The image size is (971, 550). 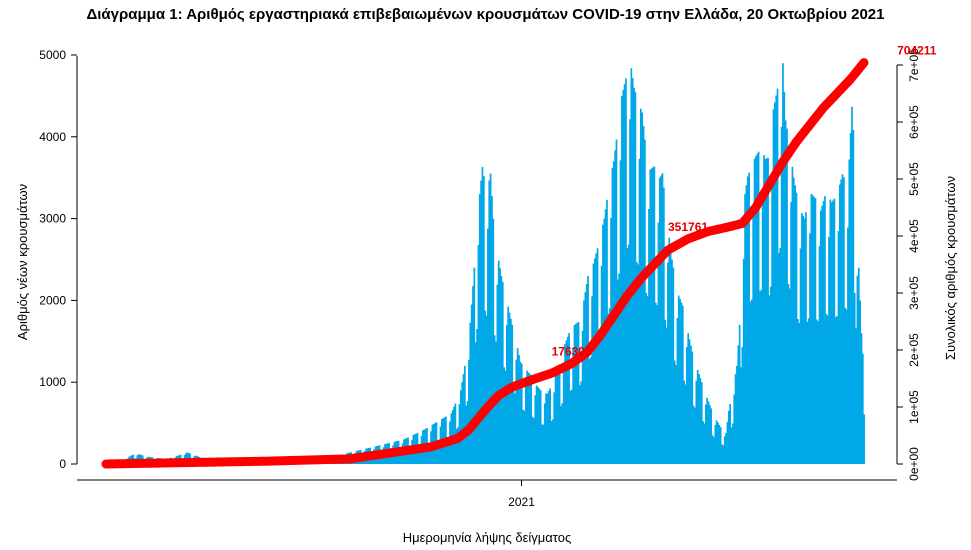 What do you see at coordinates (52, 137) in the screenshot?
I see `y-tick-label: 4000` at bounding box center [52, 137].